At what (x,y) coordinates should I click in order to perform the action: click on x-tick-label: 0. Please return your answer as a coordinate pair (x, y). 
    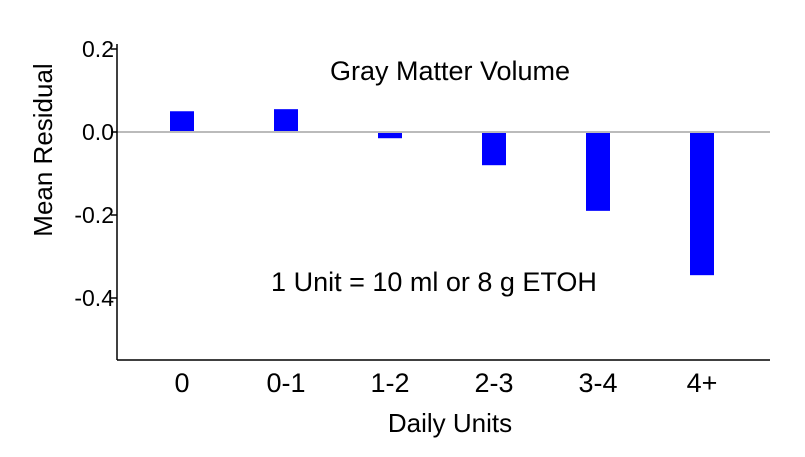
    Looking at the image, I should click on (181, 383).